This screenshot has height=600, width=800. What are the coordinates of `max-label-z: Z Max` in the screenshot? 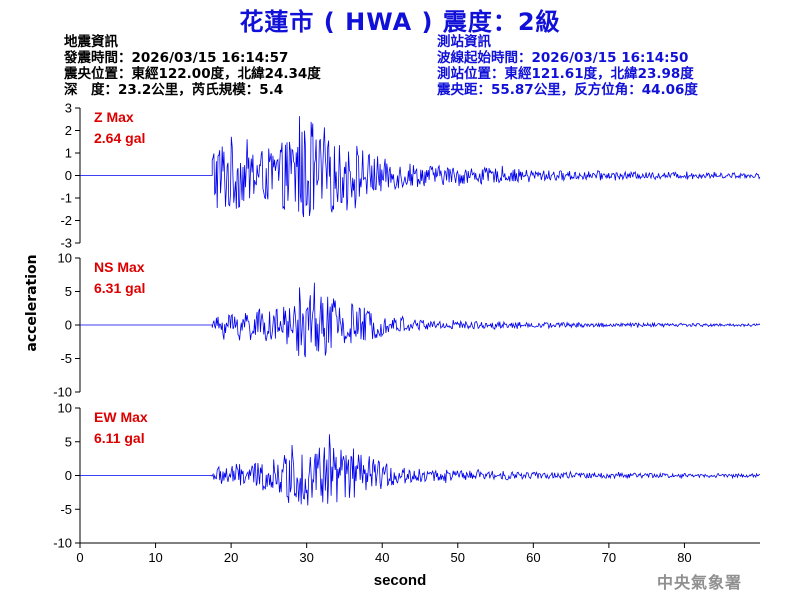 It's located at (114, 117).